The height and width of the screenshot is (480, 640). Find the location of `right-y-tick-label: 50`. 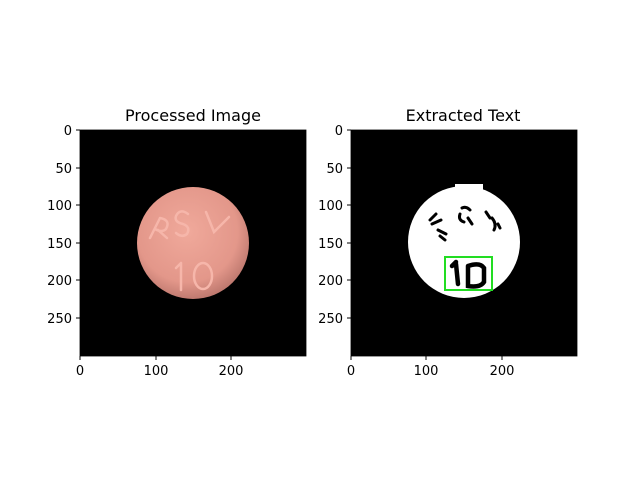

right-y-tick-label: 50 is located at coordinates (334, 169).